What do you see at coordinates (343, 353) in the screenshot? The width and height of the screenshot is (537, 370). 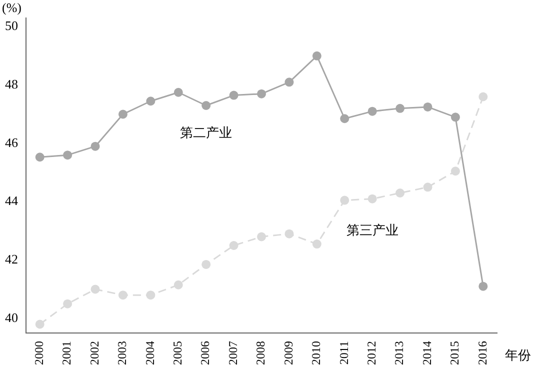 I see `x-tick-label: 2011` at bounding box center [343, 353].